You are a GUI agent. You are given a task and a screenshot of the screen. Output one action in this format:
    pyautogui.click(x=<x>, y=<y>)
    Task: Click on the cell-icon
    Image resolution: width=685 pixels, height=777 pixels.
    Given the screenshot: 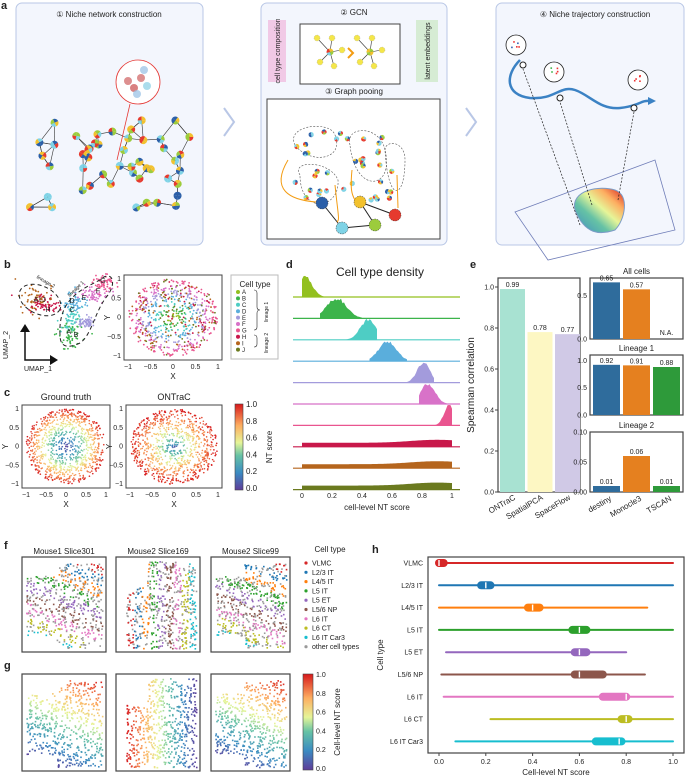 What is the action you would take?
    pyautogui.click(x=144, y=70)
    